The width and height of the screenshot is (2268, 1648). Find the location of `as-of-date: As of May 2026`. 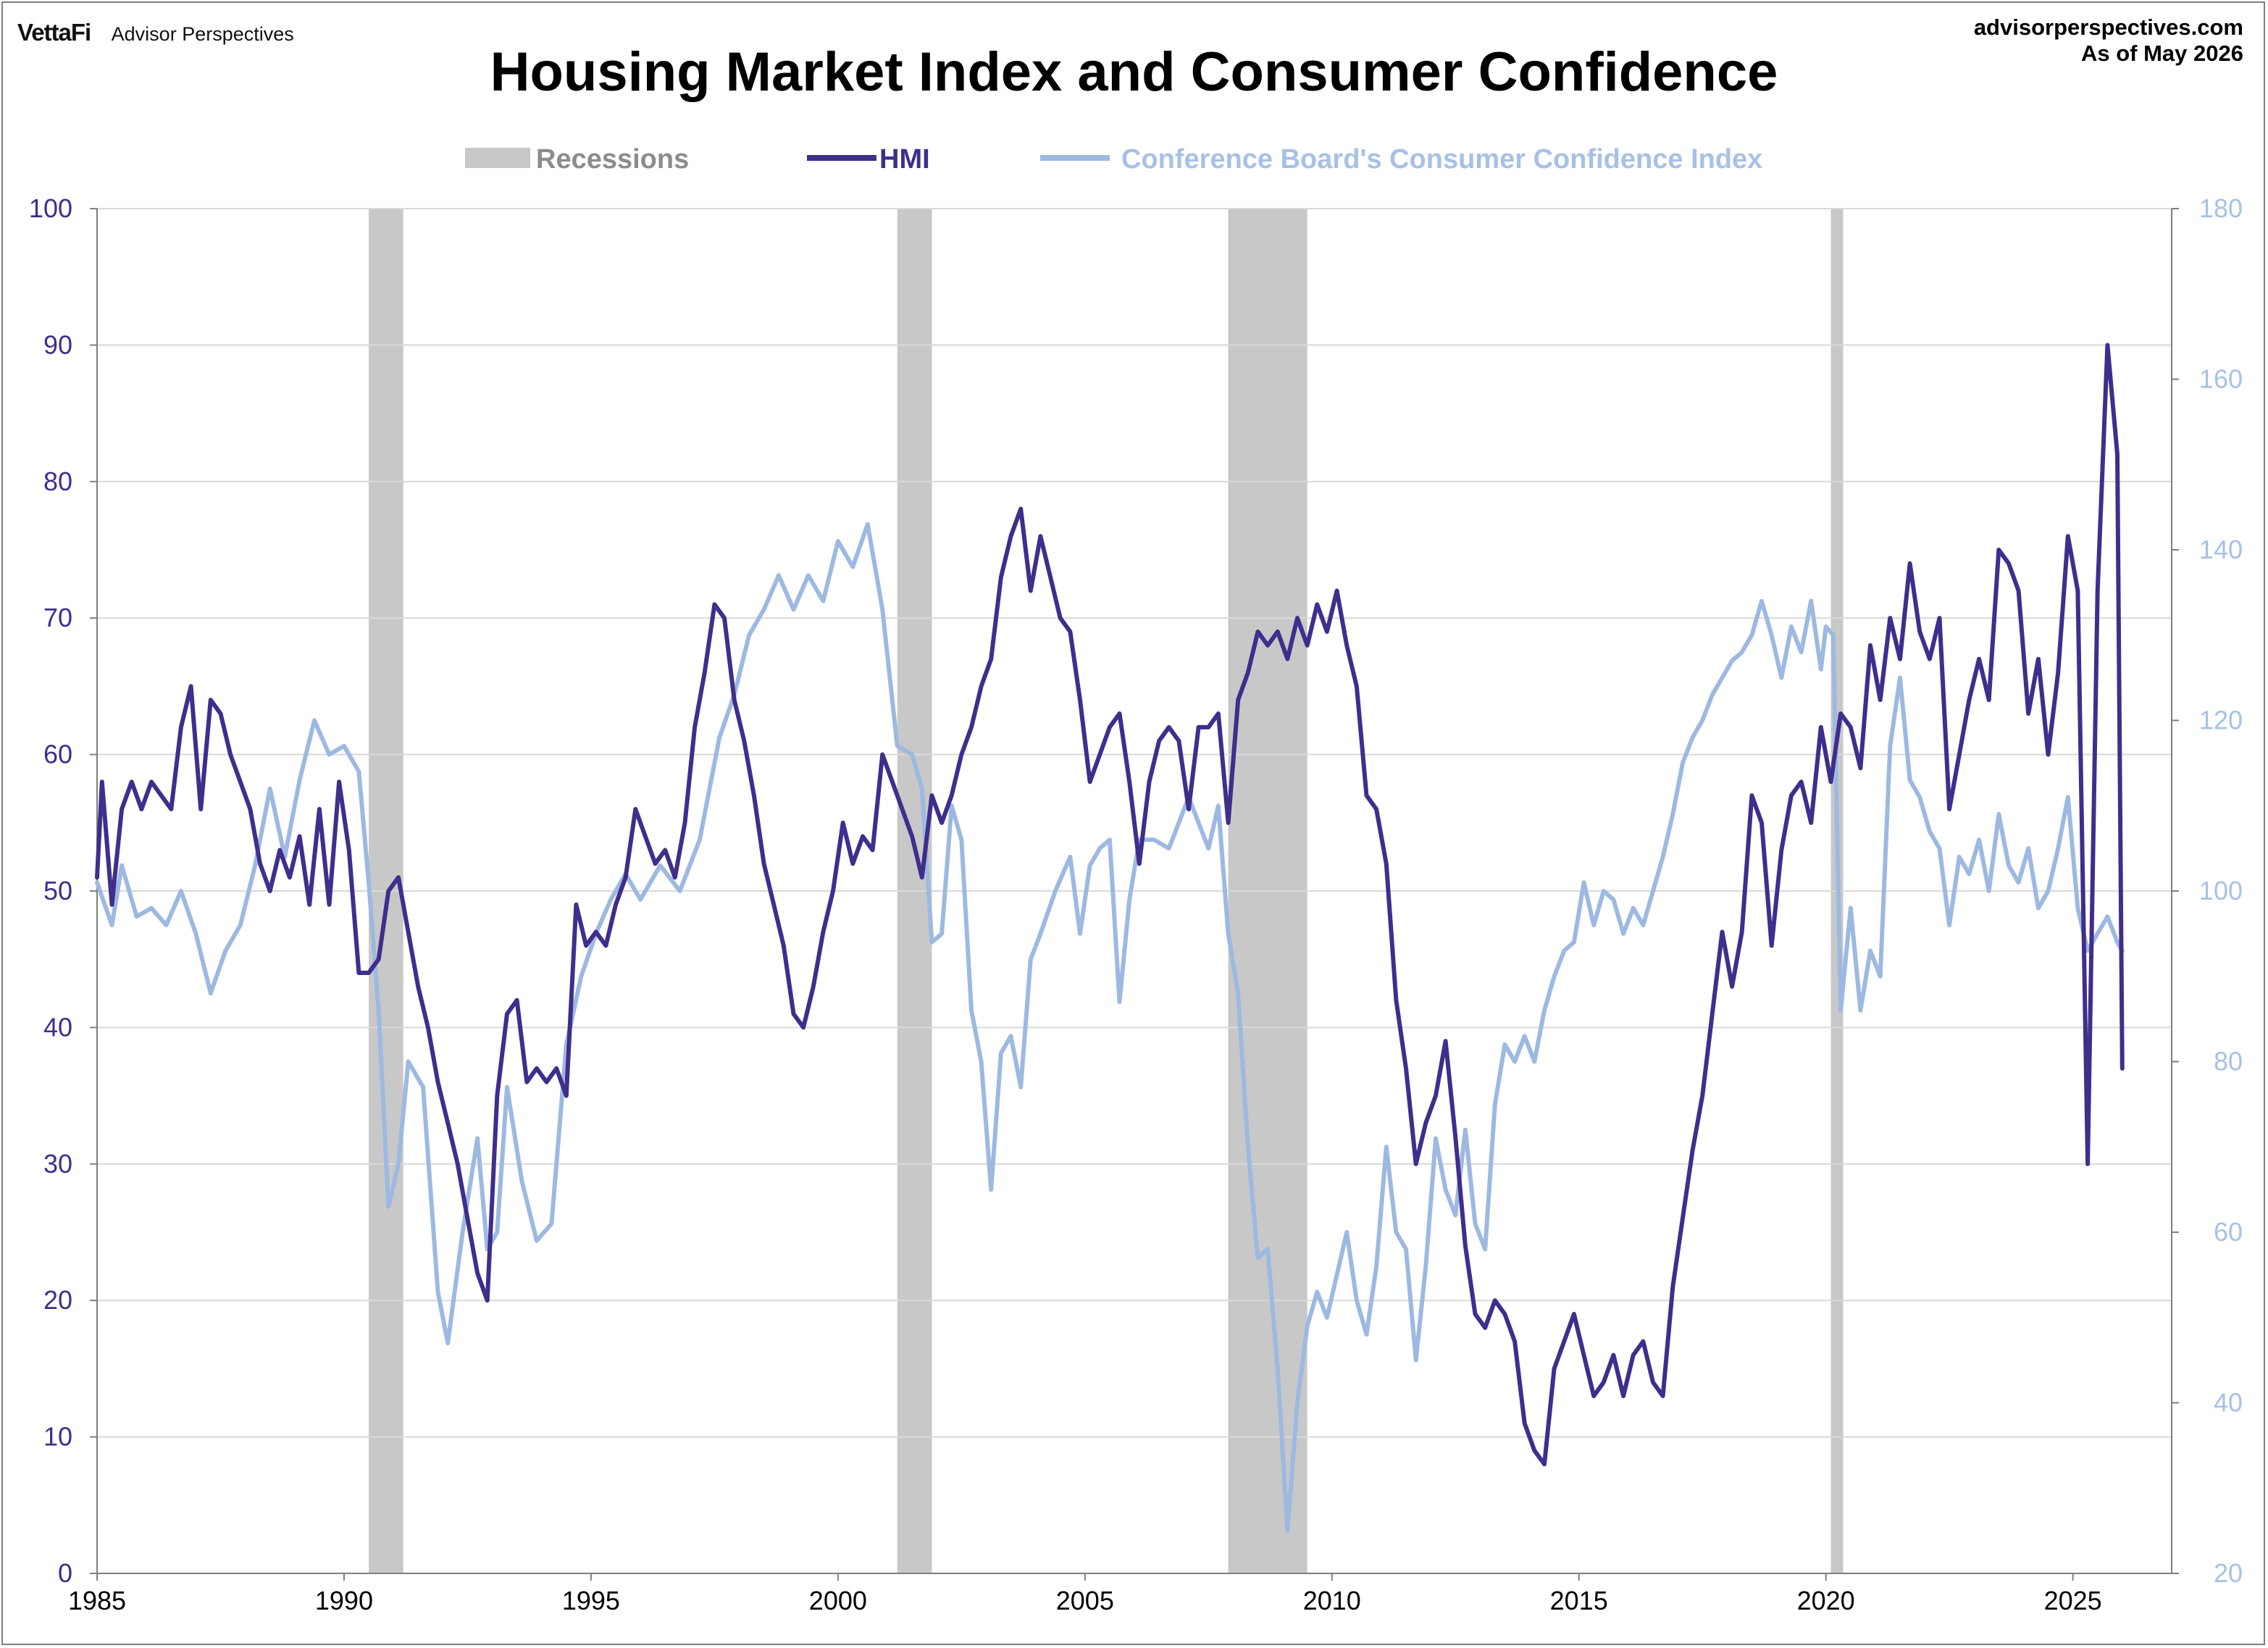

as-of-date: As of May 2026 is located at coordinates (2162, 53).